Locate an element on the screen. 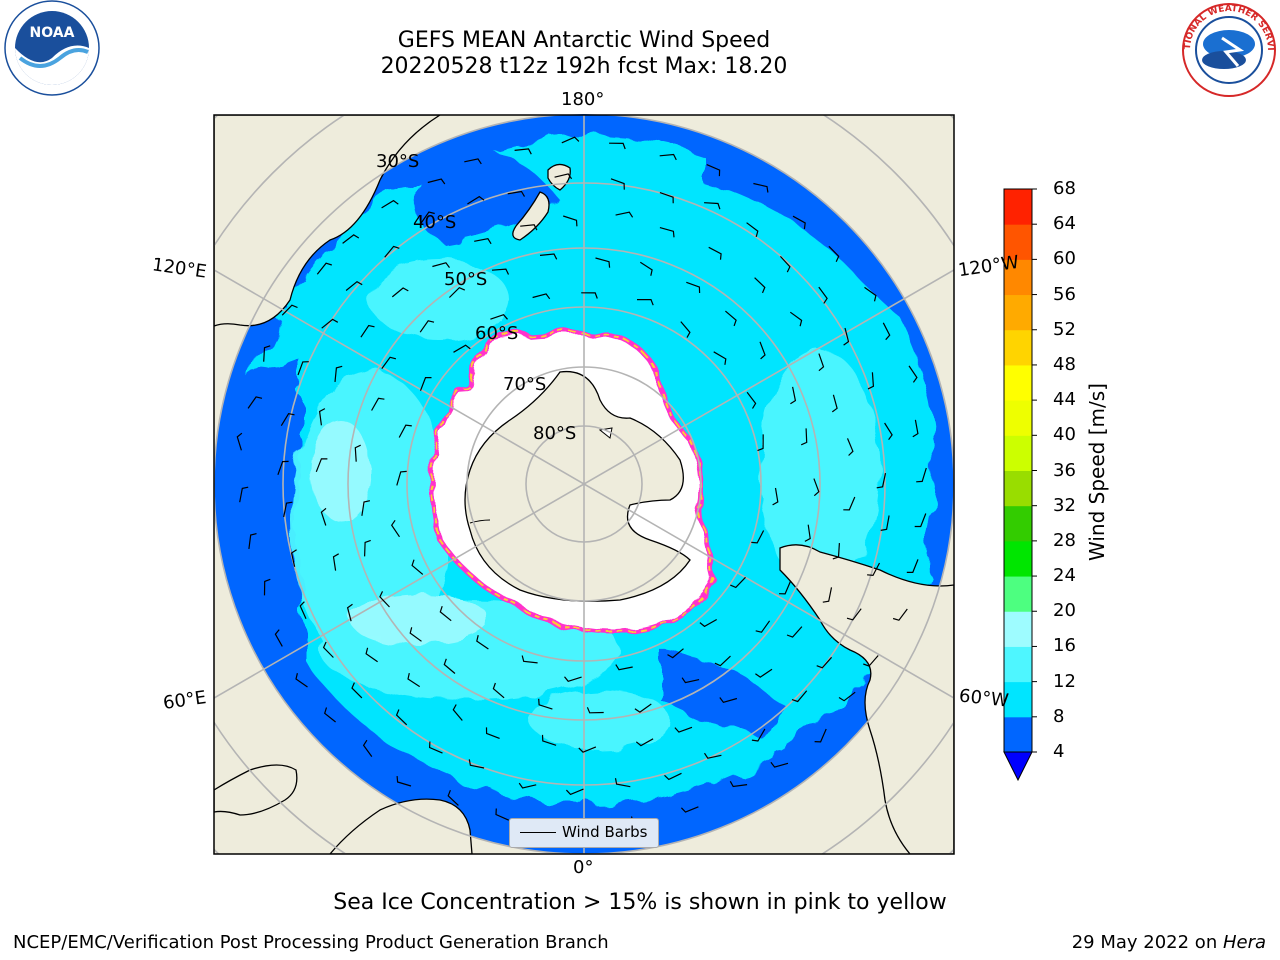  nws-logo-icon: NATIONAL WEATHER SERVICE is located at coordinates (1227, 48).